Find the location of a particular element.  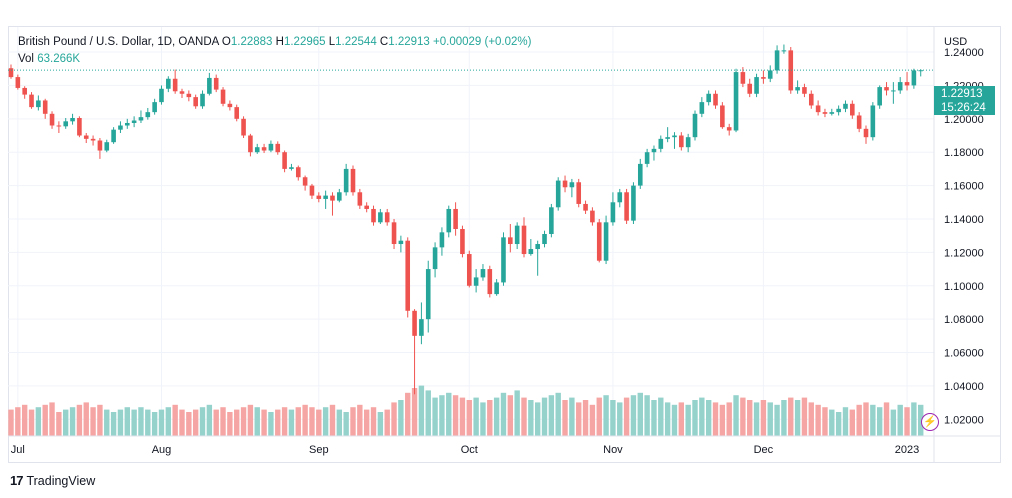

low-label: L is located at coordinates (332, 42).